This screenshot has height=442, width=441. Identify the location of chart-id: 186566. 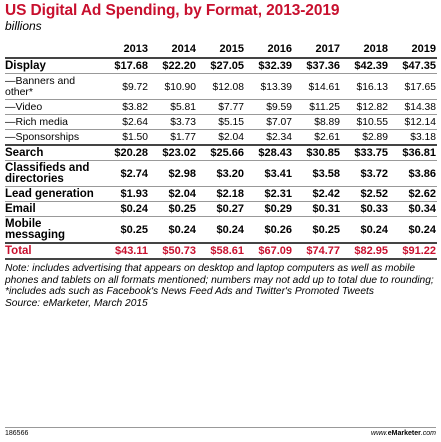
(17, 433).